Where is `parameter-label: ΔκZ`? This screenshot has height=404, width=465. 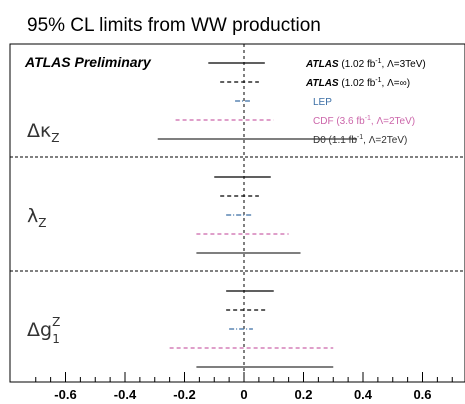
parameter-label: ΔκZ is located at coordinates (43, 132).